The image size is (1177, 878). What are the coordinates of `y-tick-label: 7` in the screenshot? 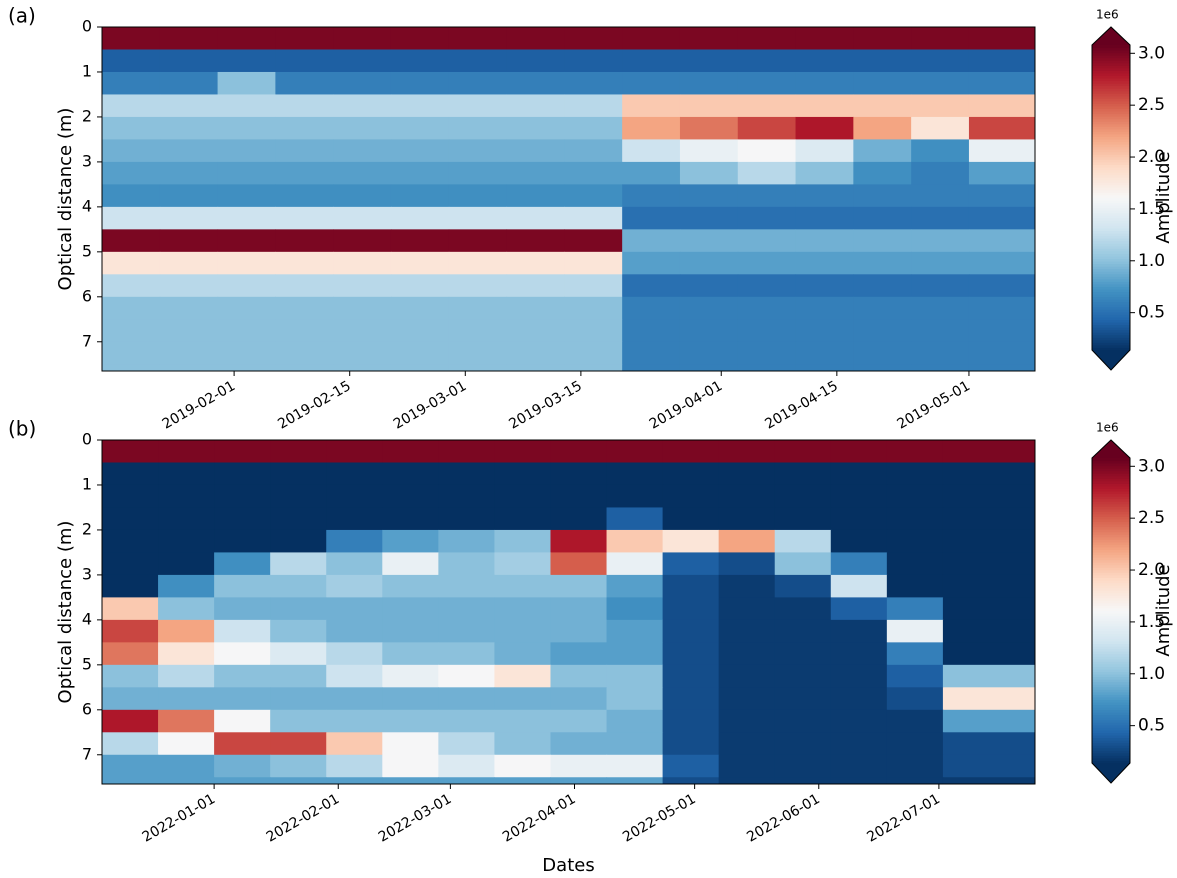 It's located at (87, 753).